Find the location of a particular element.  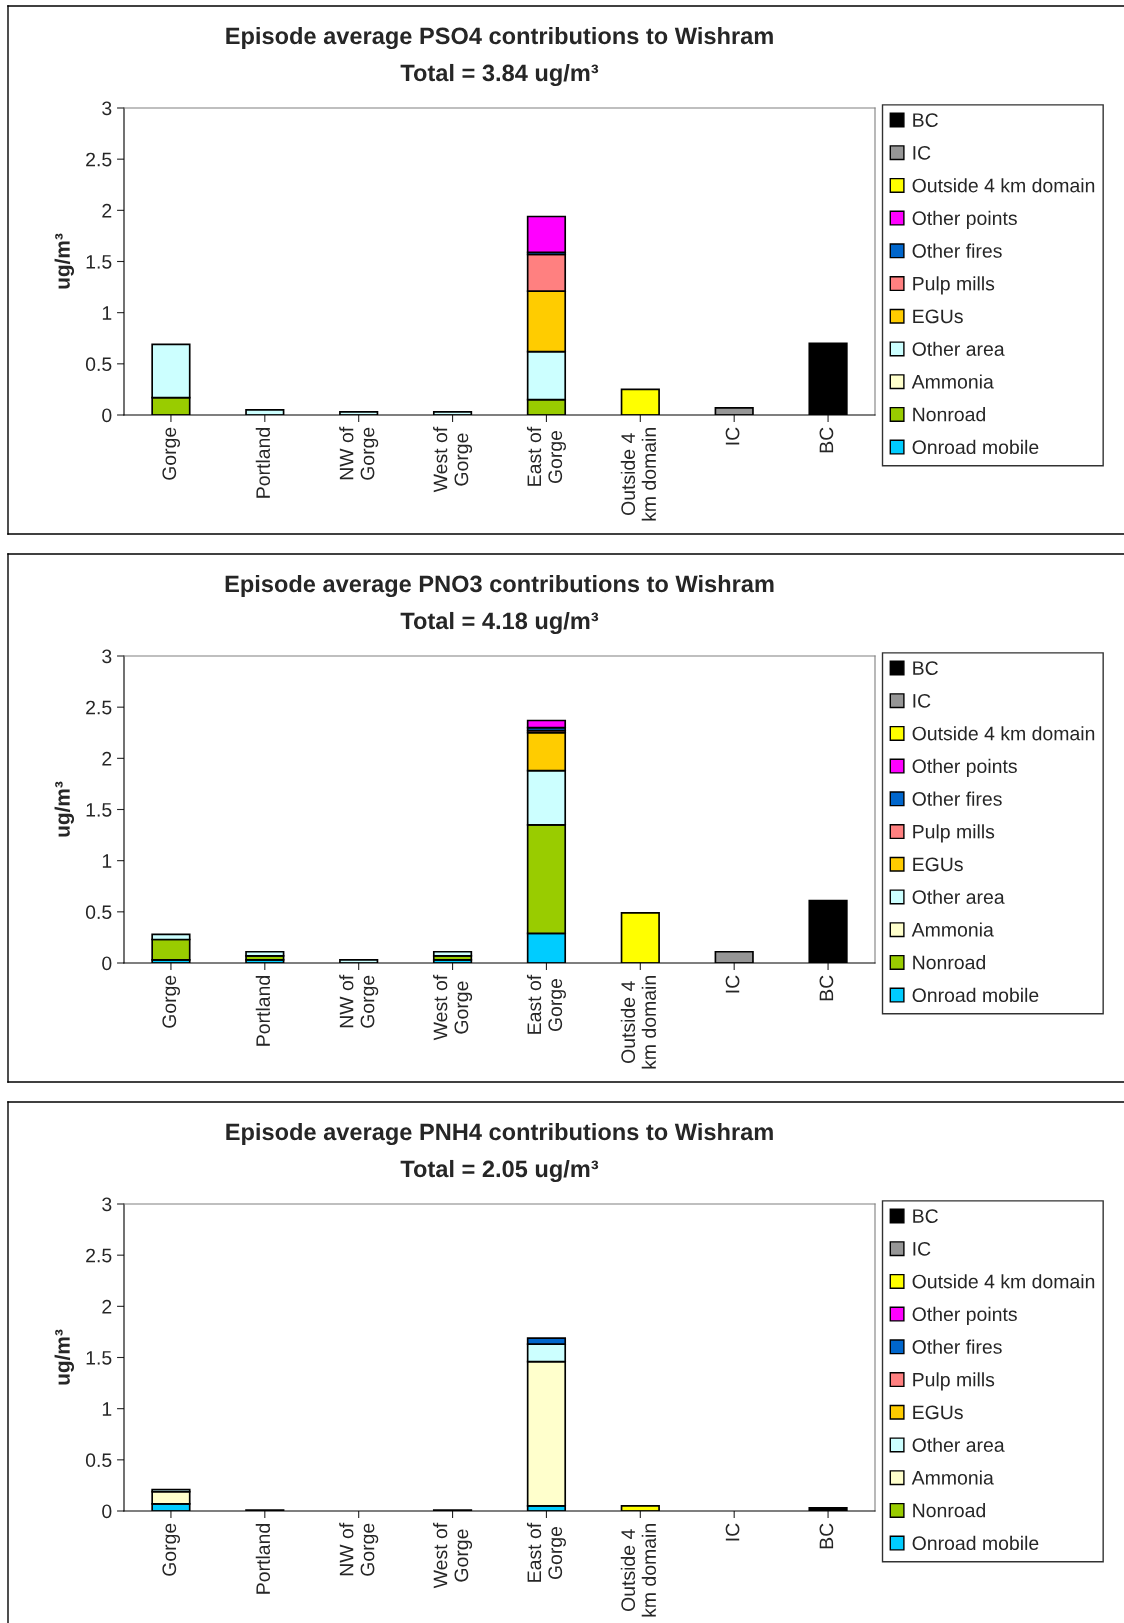

chart-title: Episode average PNH4 contributions to Wishram is located at coordinates (499, 1134).